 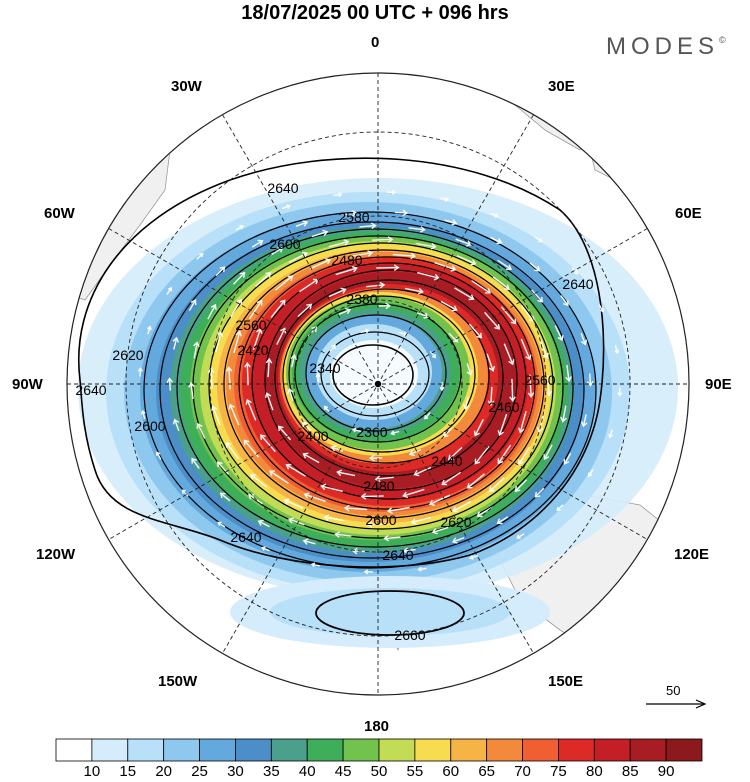 I want to click on reference-vector-label: 50, so click(x=673, y=690).